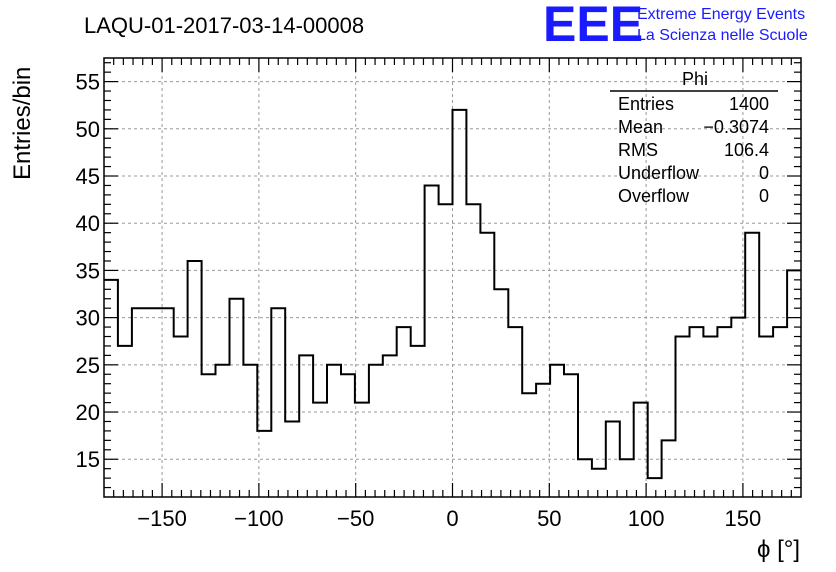  I want to click on x-tick-label: 50, so click(549, 518).